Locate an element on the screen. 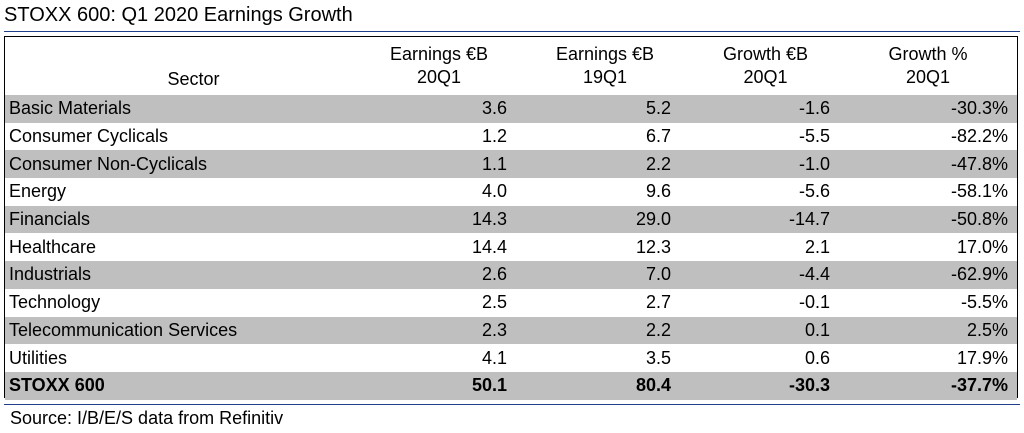 The width and height of the screenshot is (1024, 433). cell-sector: Utilities is located at coordinates (38, 357).